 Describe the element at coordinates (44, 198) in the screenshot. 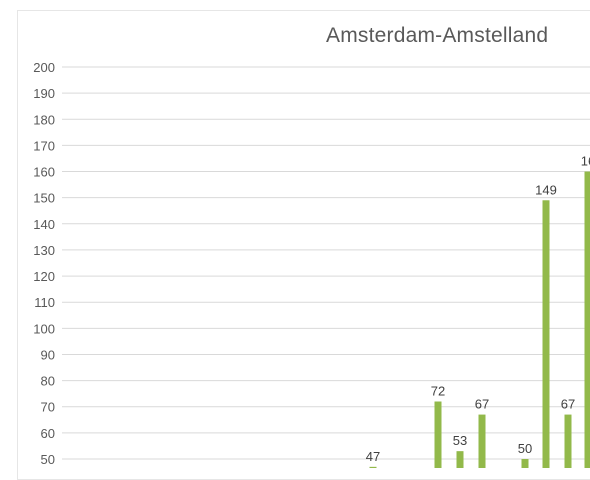

I see `y-tick-label: 150` at that location.